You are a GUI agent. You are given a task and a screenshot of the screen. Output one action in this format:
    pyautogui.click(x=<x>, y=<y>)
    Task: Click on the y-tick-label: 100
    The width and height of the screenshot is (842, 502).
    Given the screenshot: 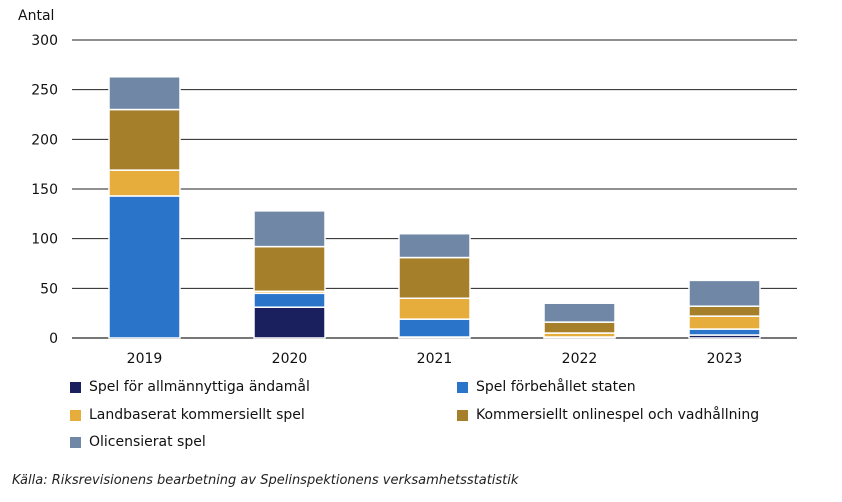 What is the action you would take?
    pyautogui.click(x=44, y=240)
    